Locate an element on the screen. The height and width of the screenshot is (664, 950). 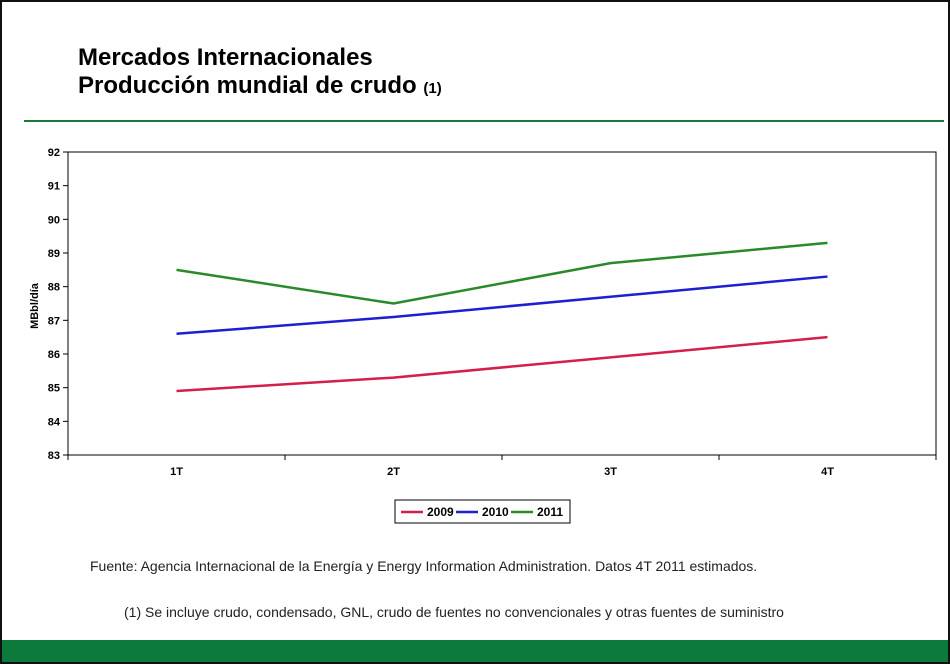
y-tick-label: 91 is located at coordinates (54, 187).